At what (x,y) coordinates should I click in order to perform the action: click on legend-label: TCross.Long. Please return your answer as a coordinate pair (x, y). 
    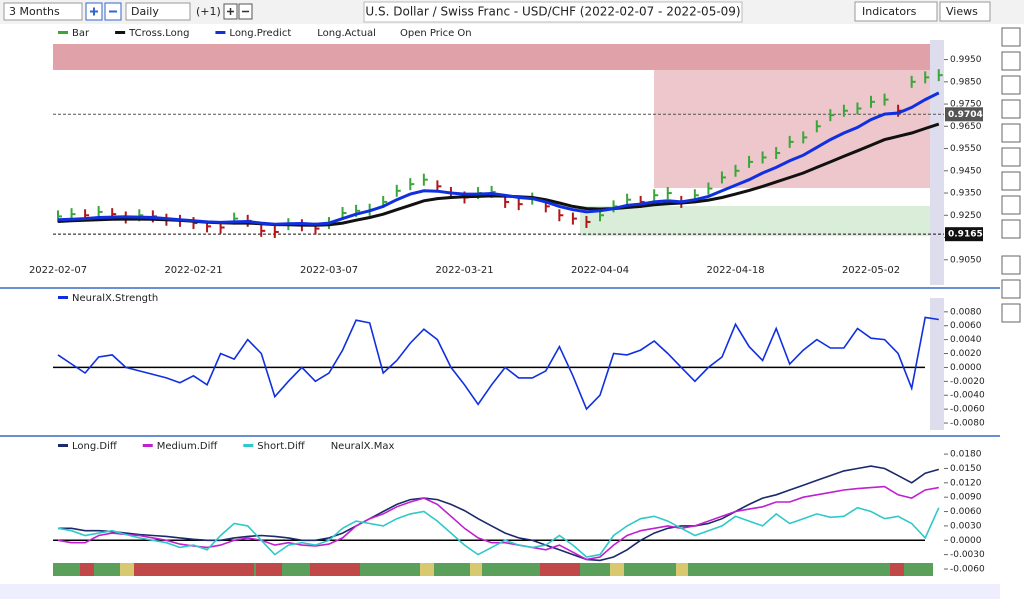
    Looking at the image, I should click on (158, 33).